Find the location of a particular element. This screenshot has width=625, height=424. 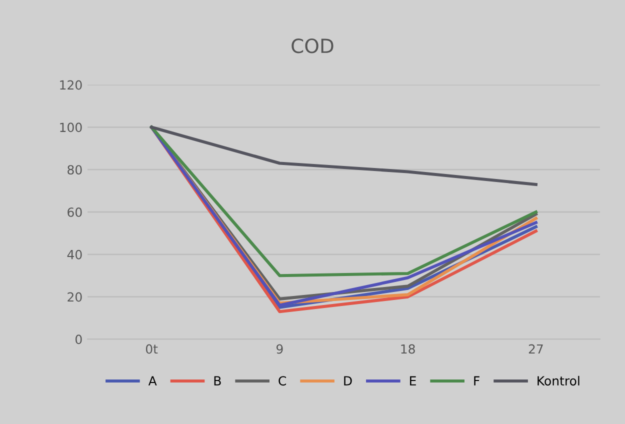

legend-label: C is located at coordinates (282, 381).